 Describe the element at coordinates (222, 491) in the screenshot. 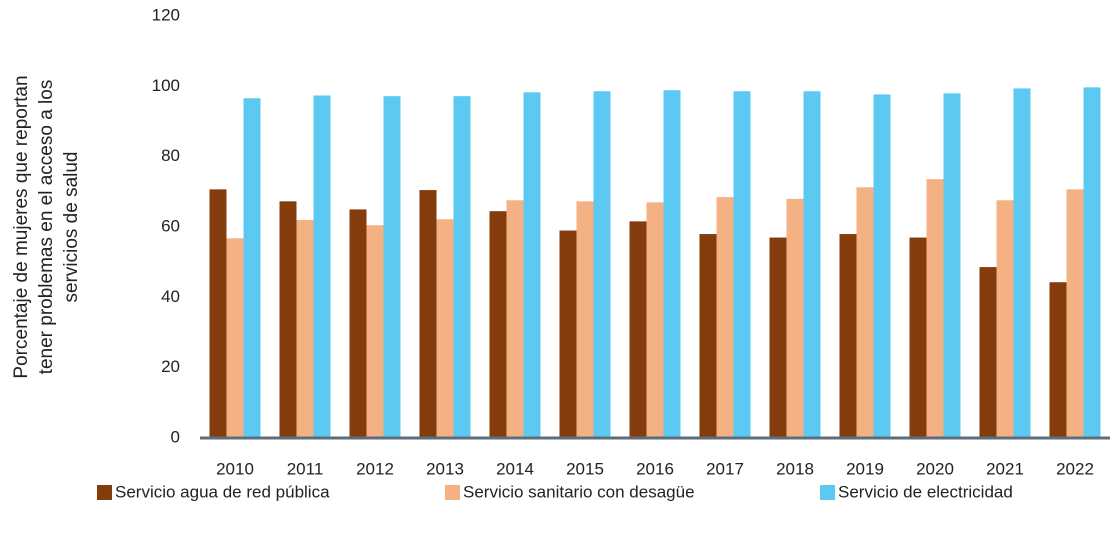

I see `legend-label: Servicio agua de red pública` at that location.